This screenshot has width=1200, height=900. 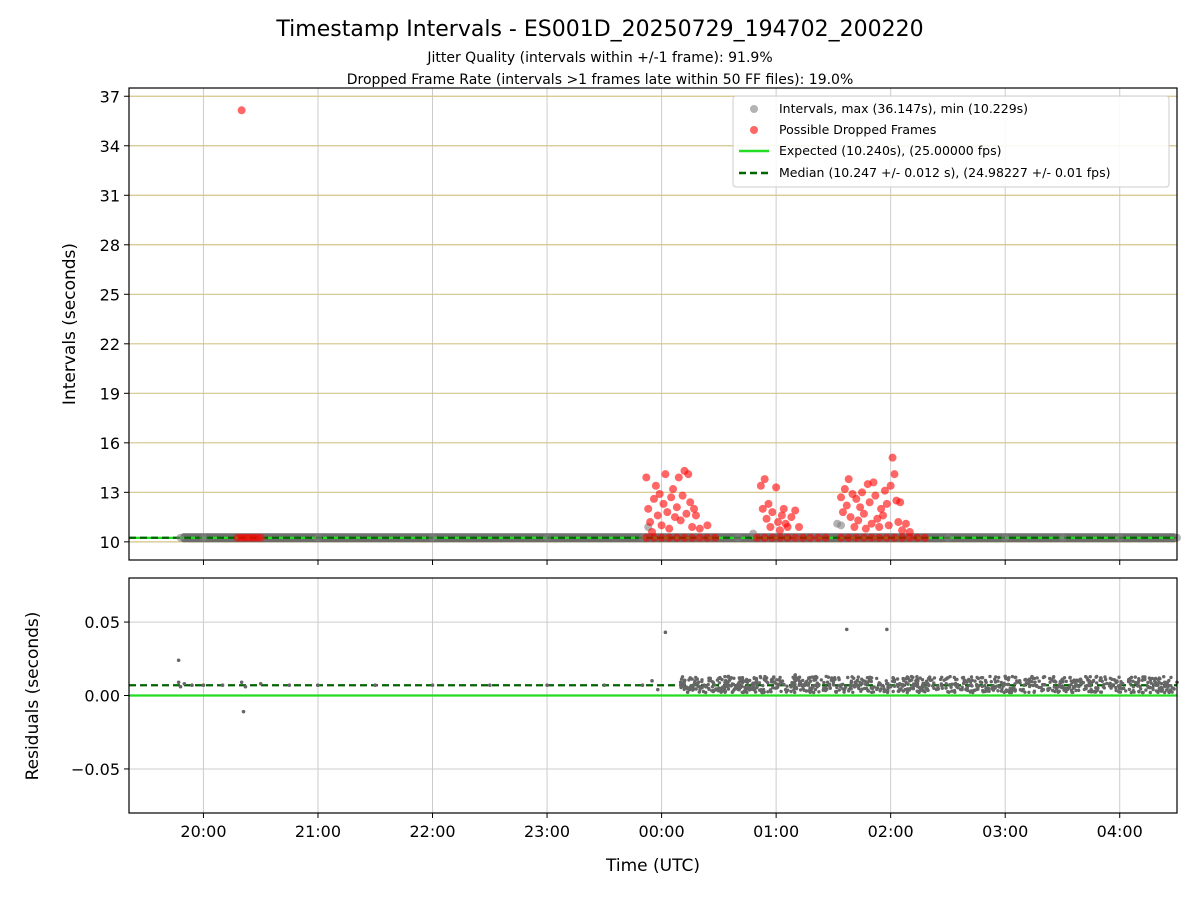 I want to click on x-axis-label: Time (UTC), so click(x=652, y=866).